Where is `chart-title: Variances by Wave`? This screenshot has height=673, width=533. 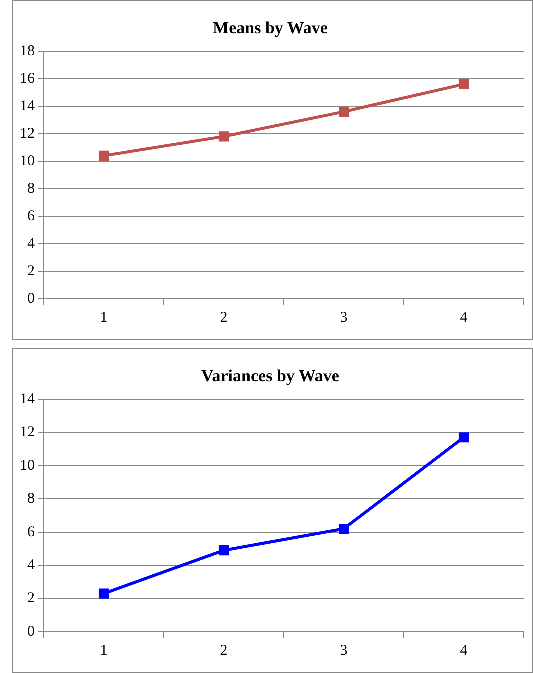
chart-title: Variances by Wave is located at coordinates (271, 376).